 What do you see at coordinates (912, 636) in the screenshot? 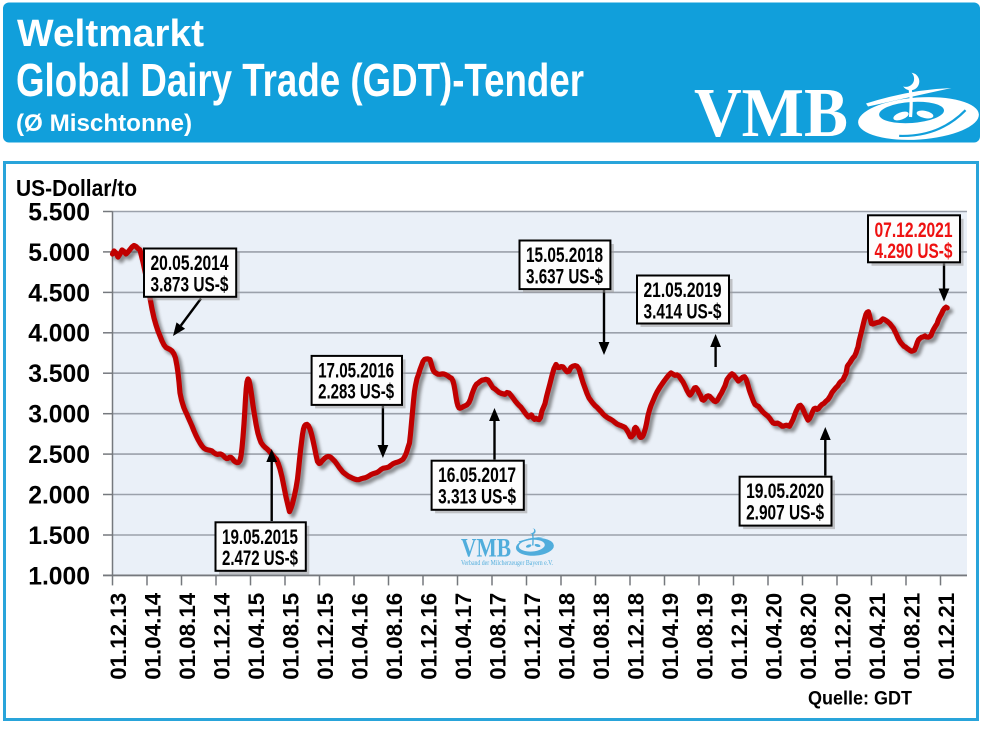
I see `svg-text: 01.08.21` at bounding box center [912, 636].